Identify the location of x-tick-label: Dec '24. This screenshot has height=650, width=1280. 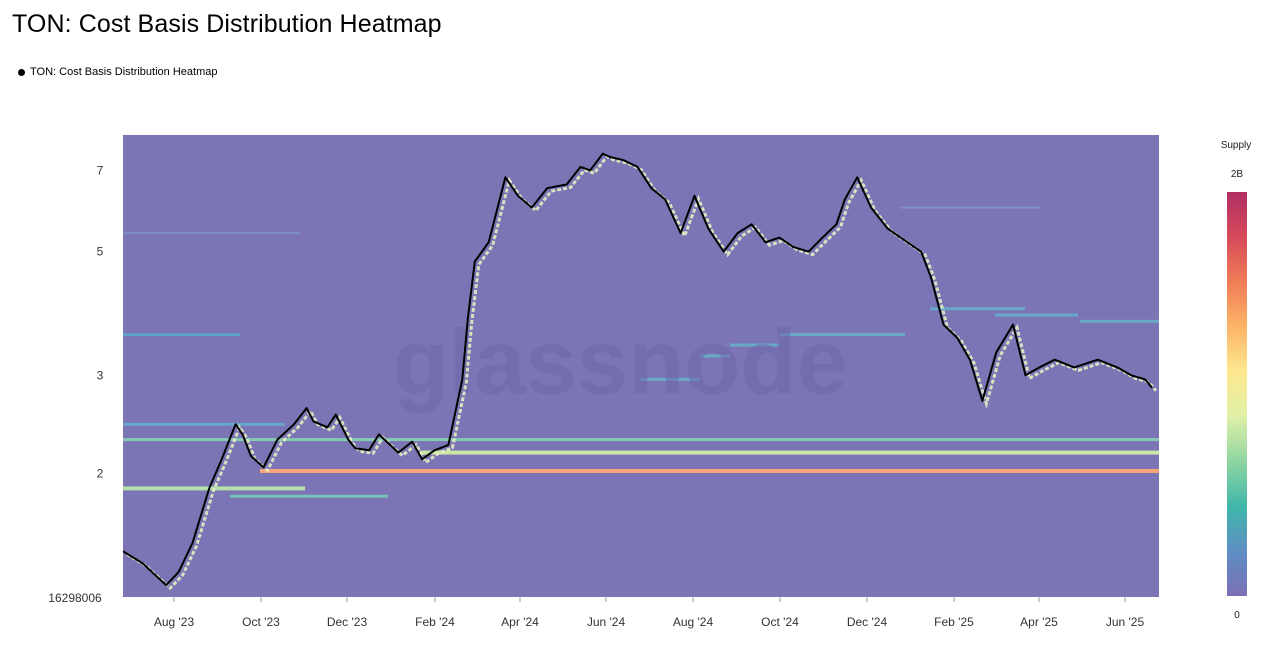
(867, 622).